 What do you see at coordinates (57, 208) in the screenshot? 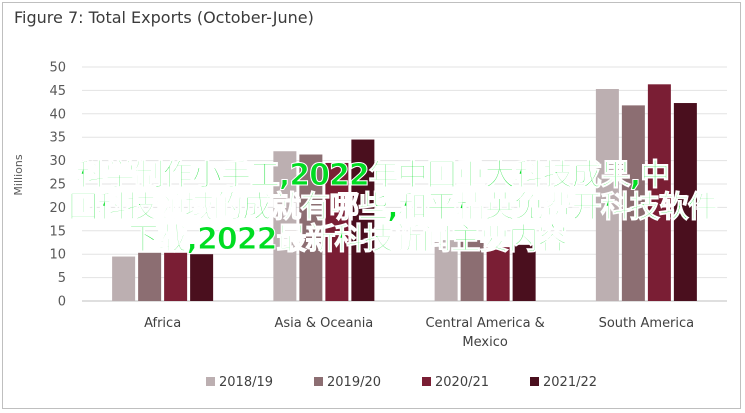
I see `y-tick-label: 20` at bounding box center [57, 208].